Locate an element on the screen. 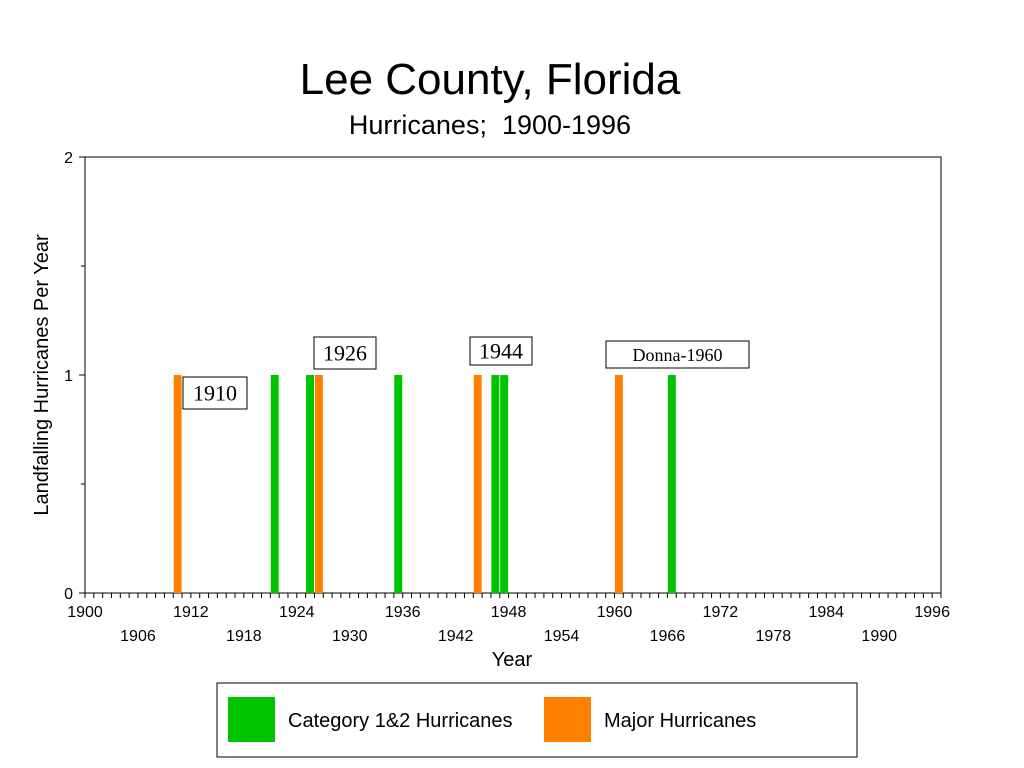  x-tick-label: 1984 is located at coordinates (826, 612).